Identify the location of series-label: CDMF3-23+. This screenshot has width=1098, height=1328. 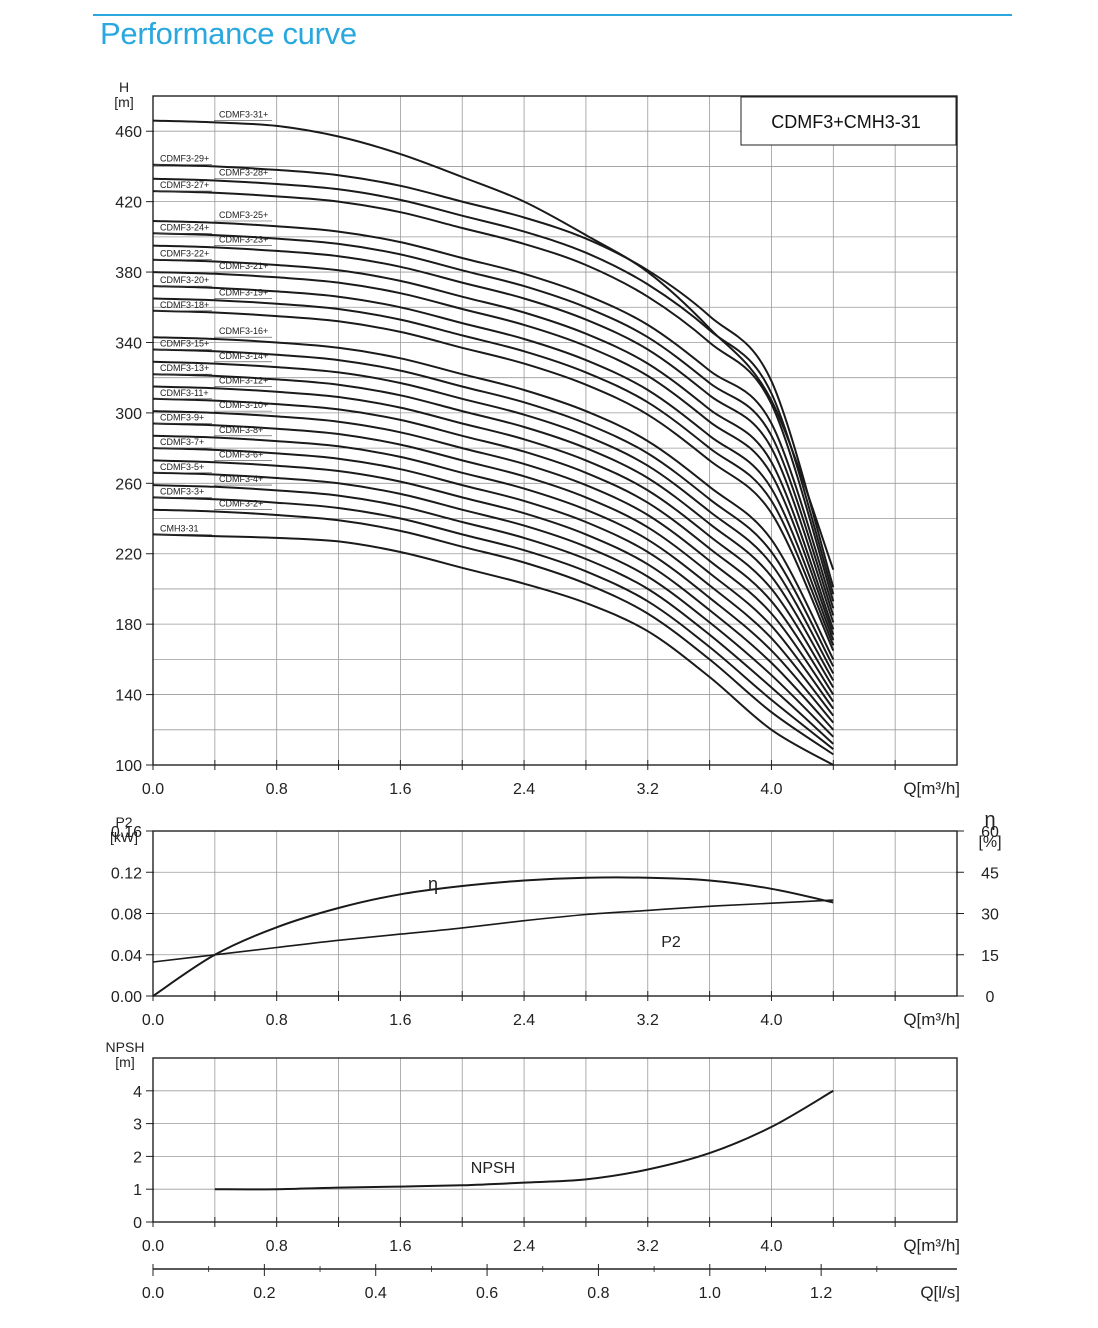
(243, 240).